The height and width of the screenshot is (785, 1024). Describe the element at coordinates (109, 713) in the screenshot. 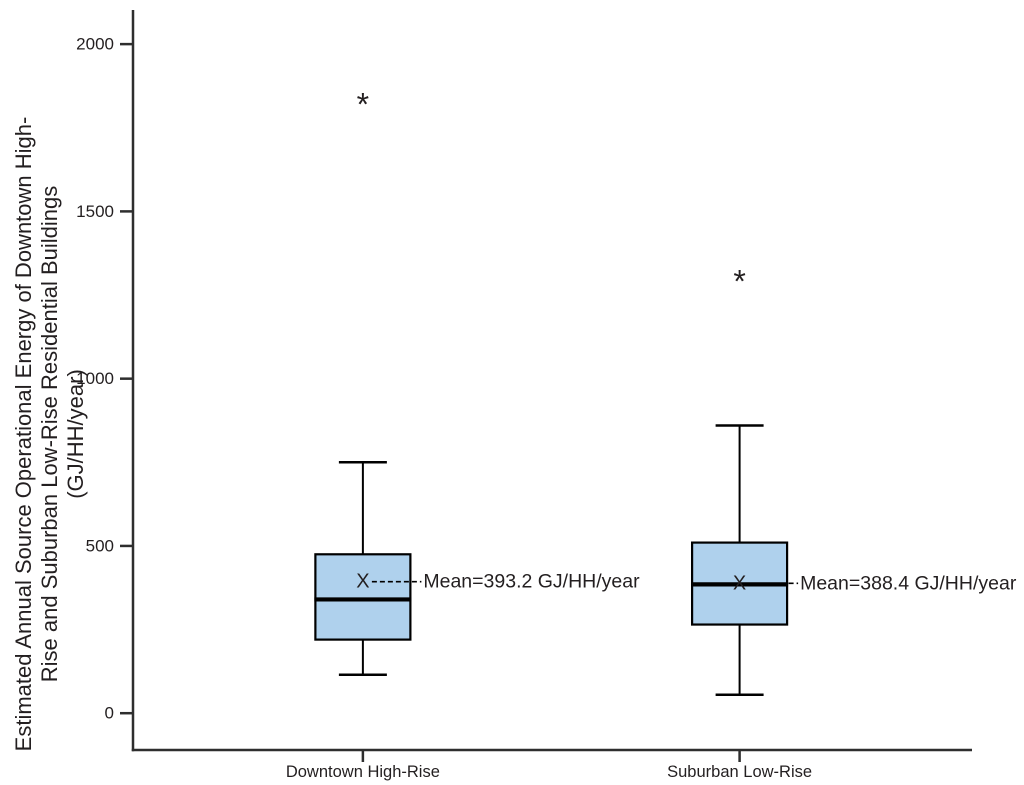

I see `y-tick-label: 0` at that location.